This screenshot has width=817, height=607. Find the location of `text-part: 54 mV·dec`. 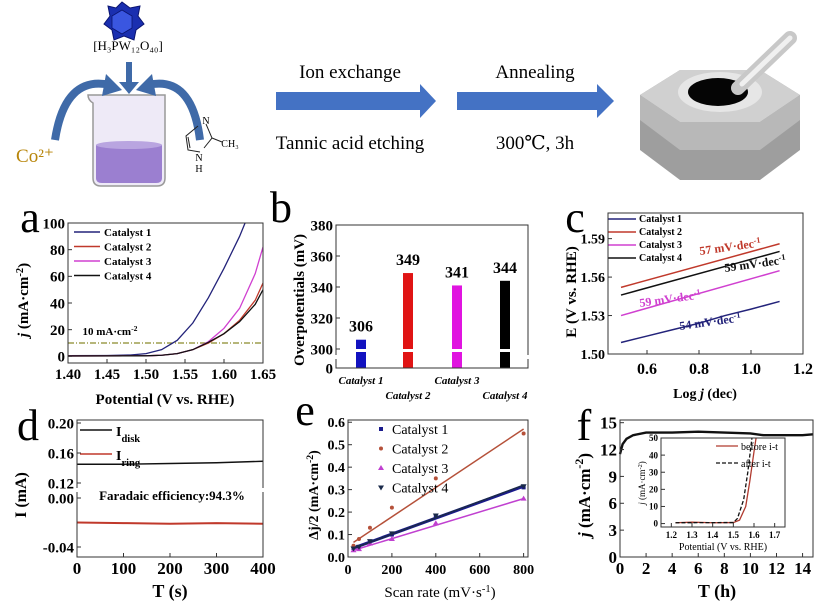

text-part: 54 mV·dec is located at coordinates (706, 322).